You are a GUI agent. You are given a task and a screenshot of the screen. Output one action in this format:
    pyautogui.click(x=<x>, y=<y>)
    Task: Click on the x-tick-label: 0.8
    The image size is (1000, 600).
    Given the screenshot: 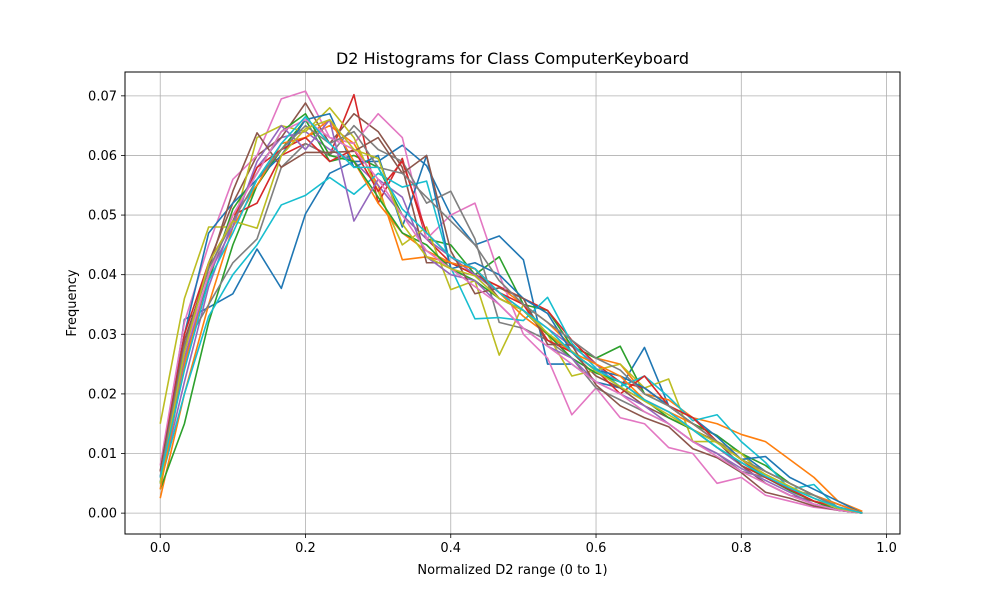 What is the action you would take?
    pyautogui.click(x=741, y=548)
    